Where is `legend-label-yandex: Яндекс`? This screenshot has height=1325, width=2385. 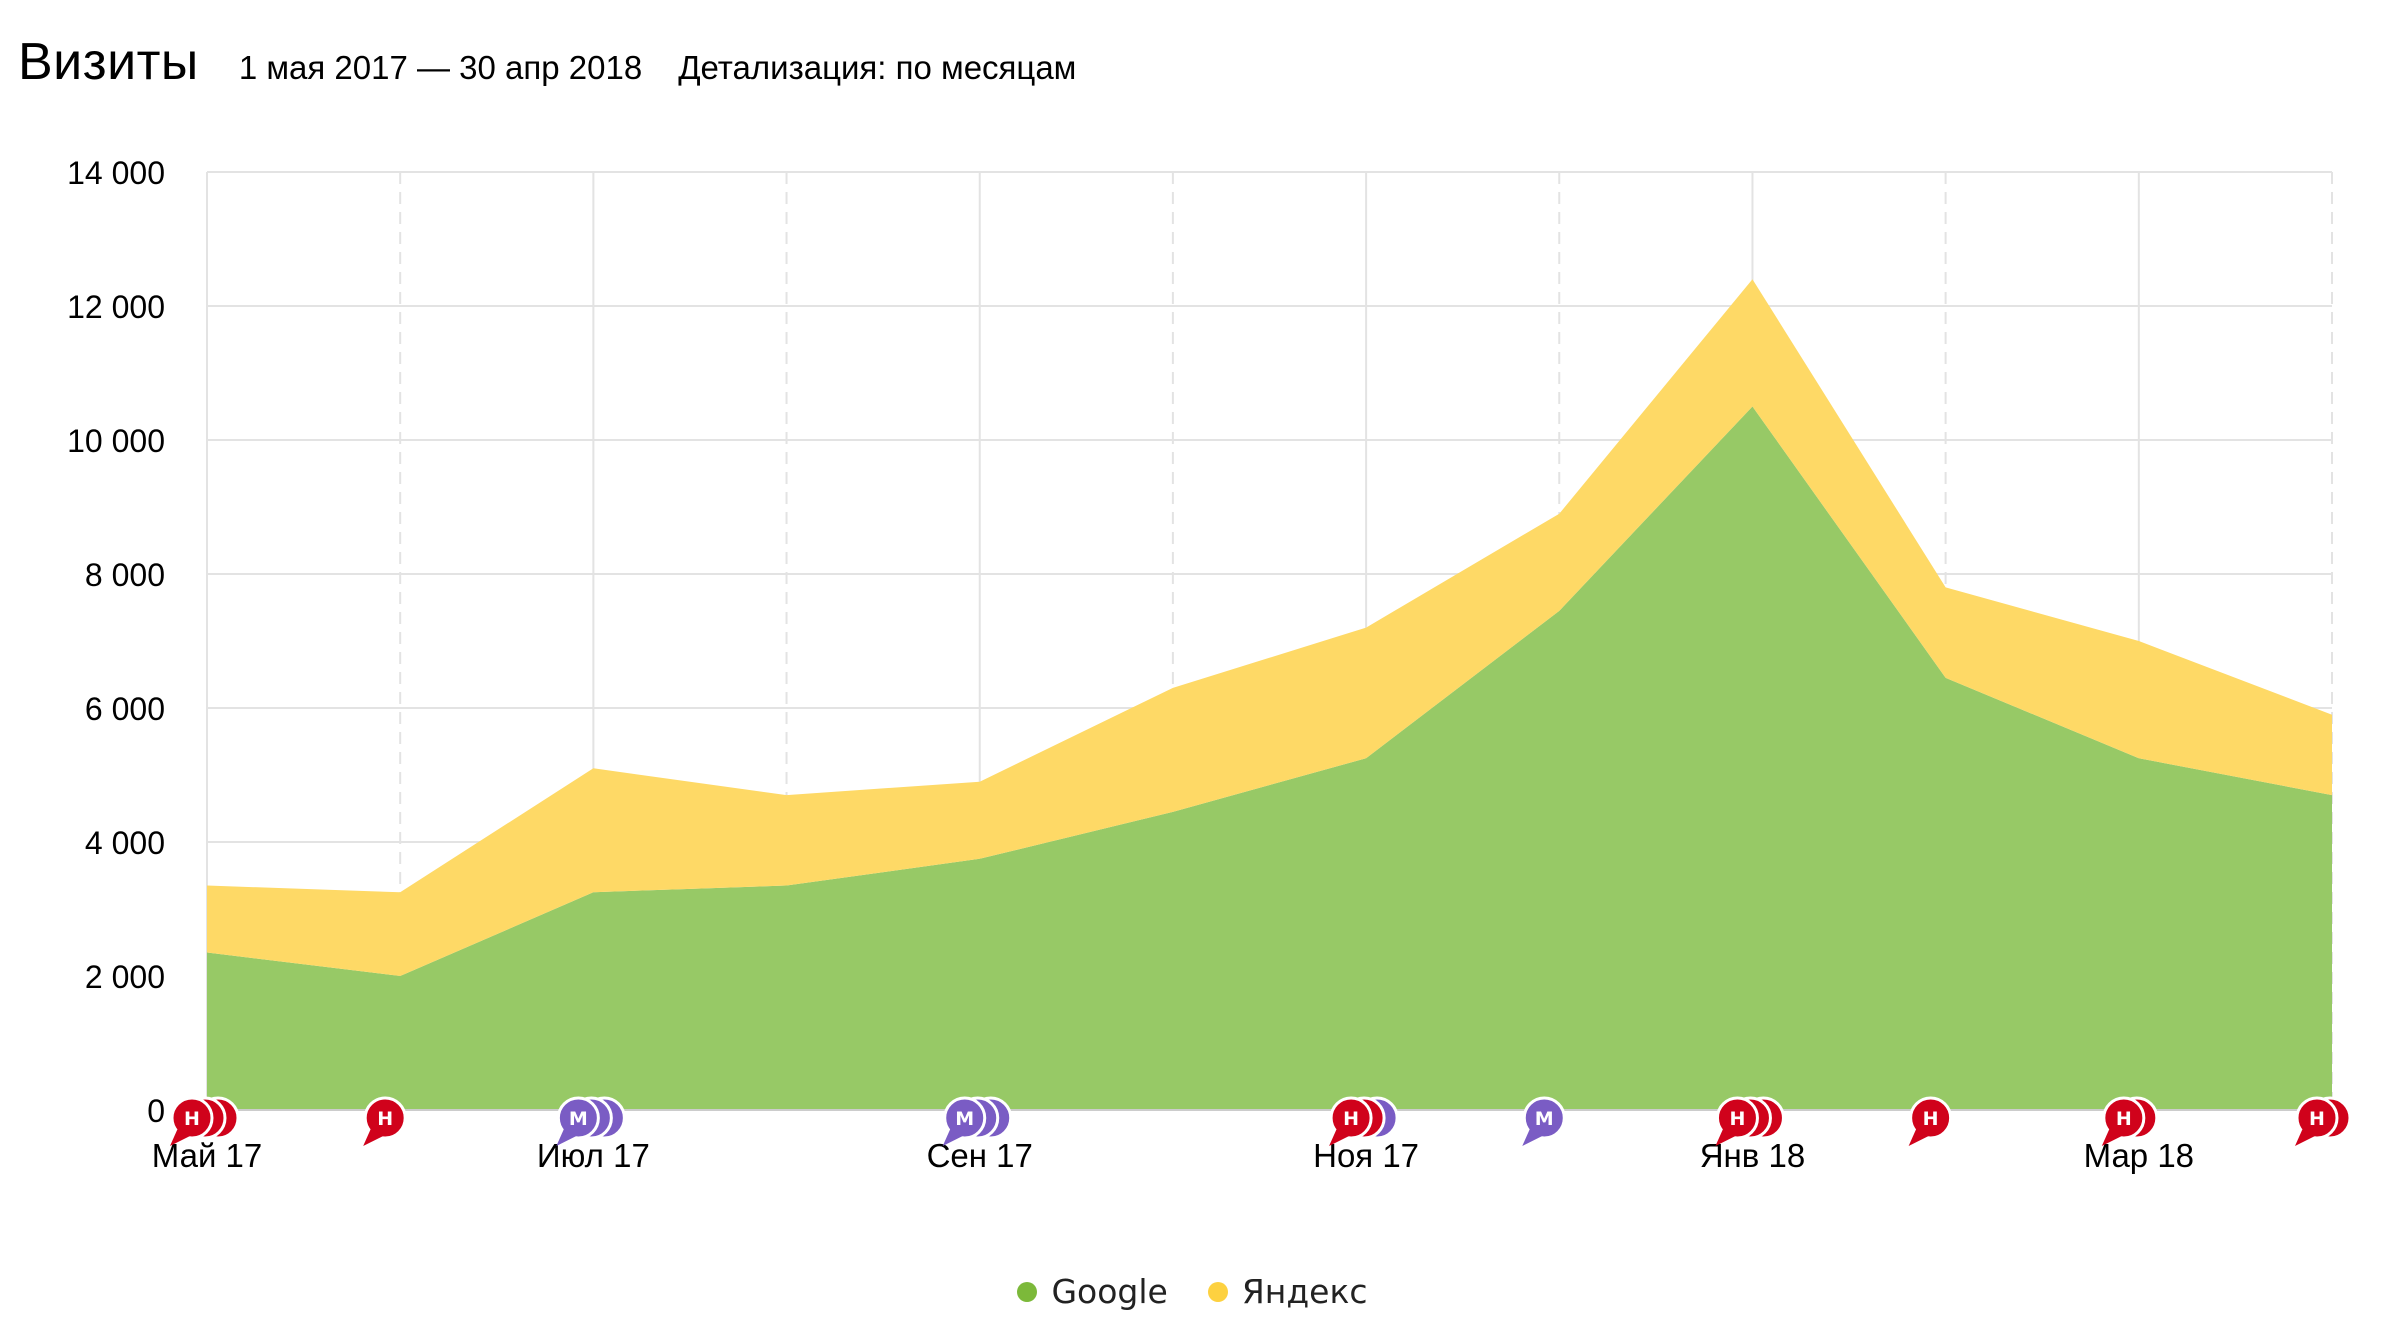 legend-label-yandex: Яндекс is located at coordinates (1304, 1291).